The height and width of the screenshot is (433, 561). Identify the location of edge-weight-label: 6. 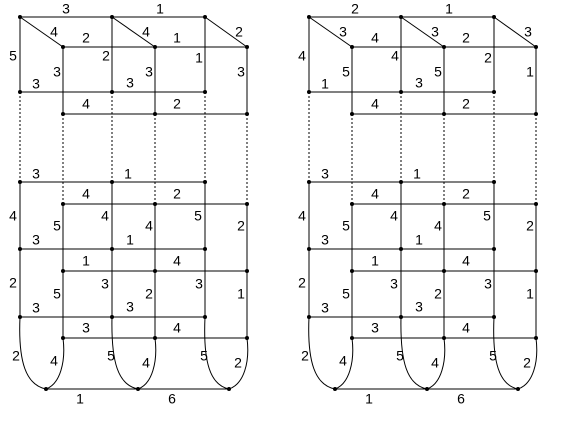
(172, 399).